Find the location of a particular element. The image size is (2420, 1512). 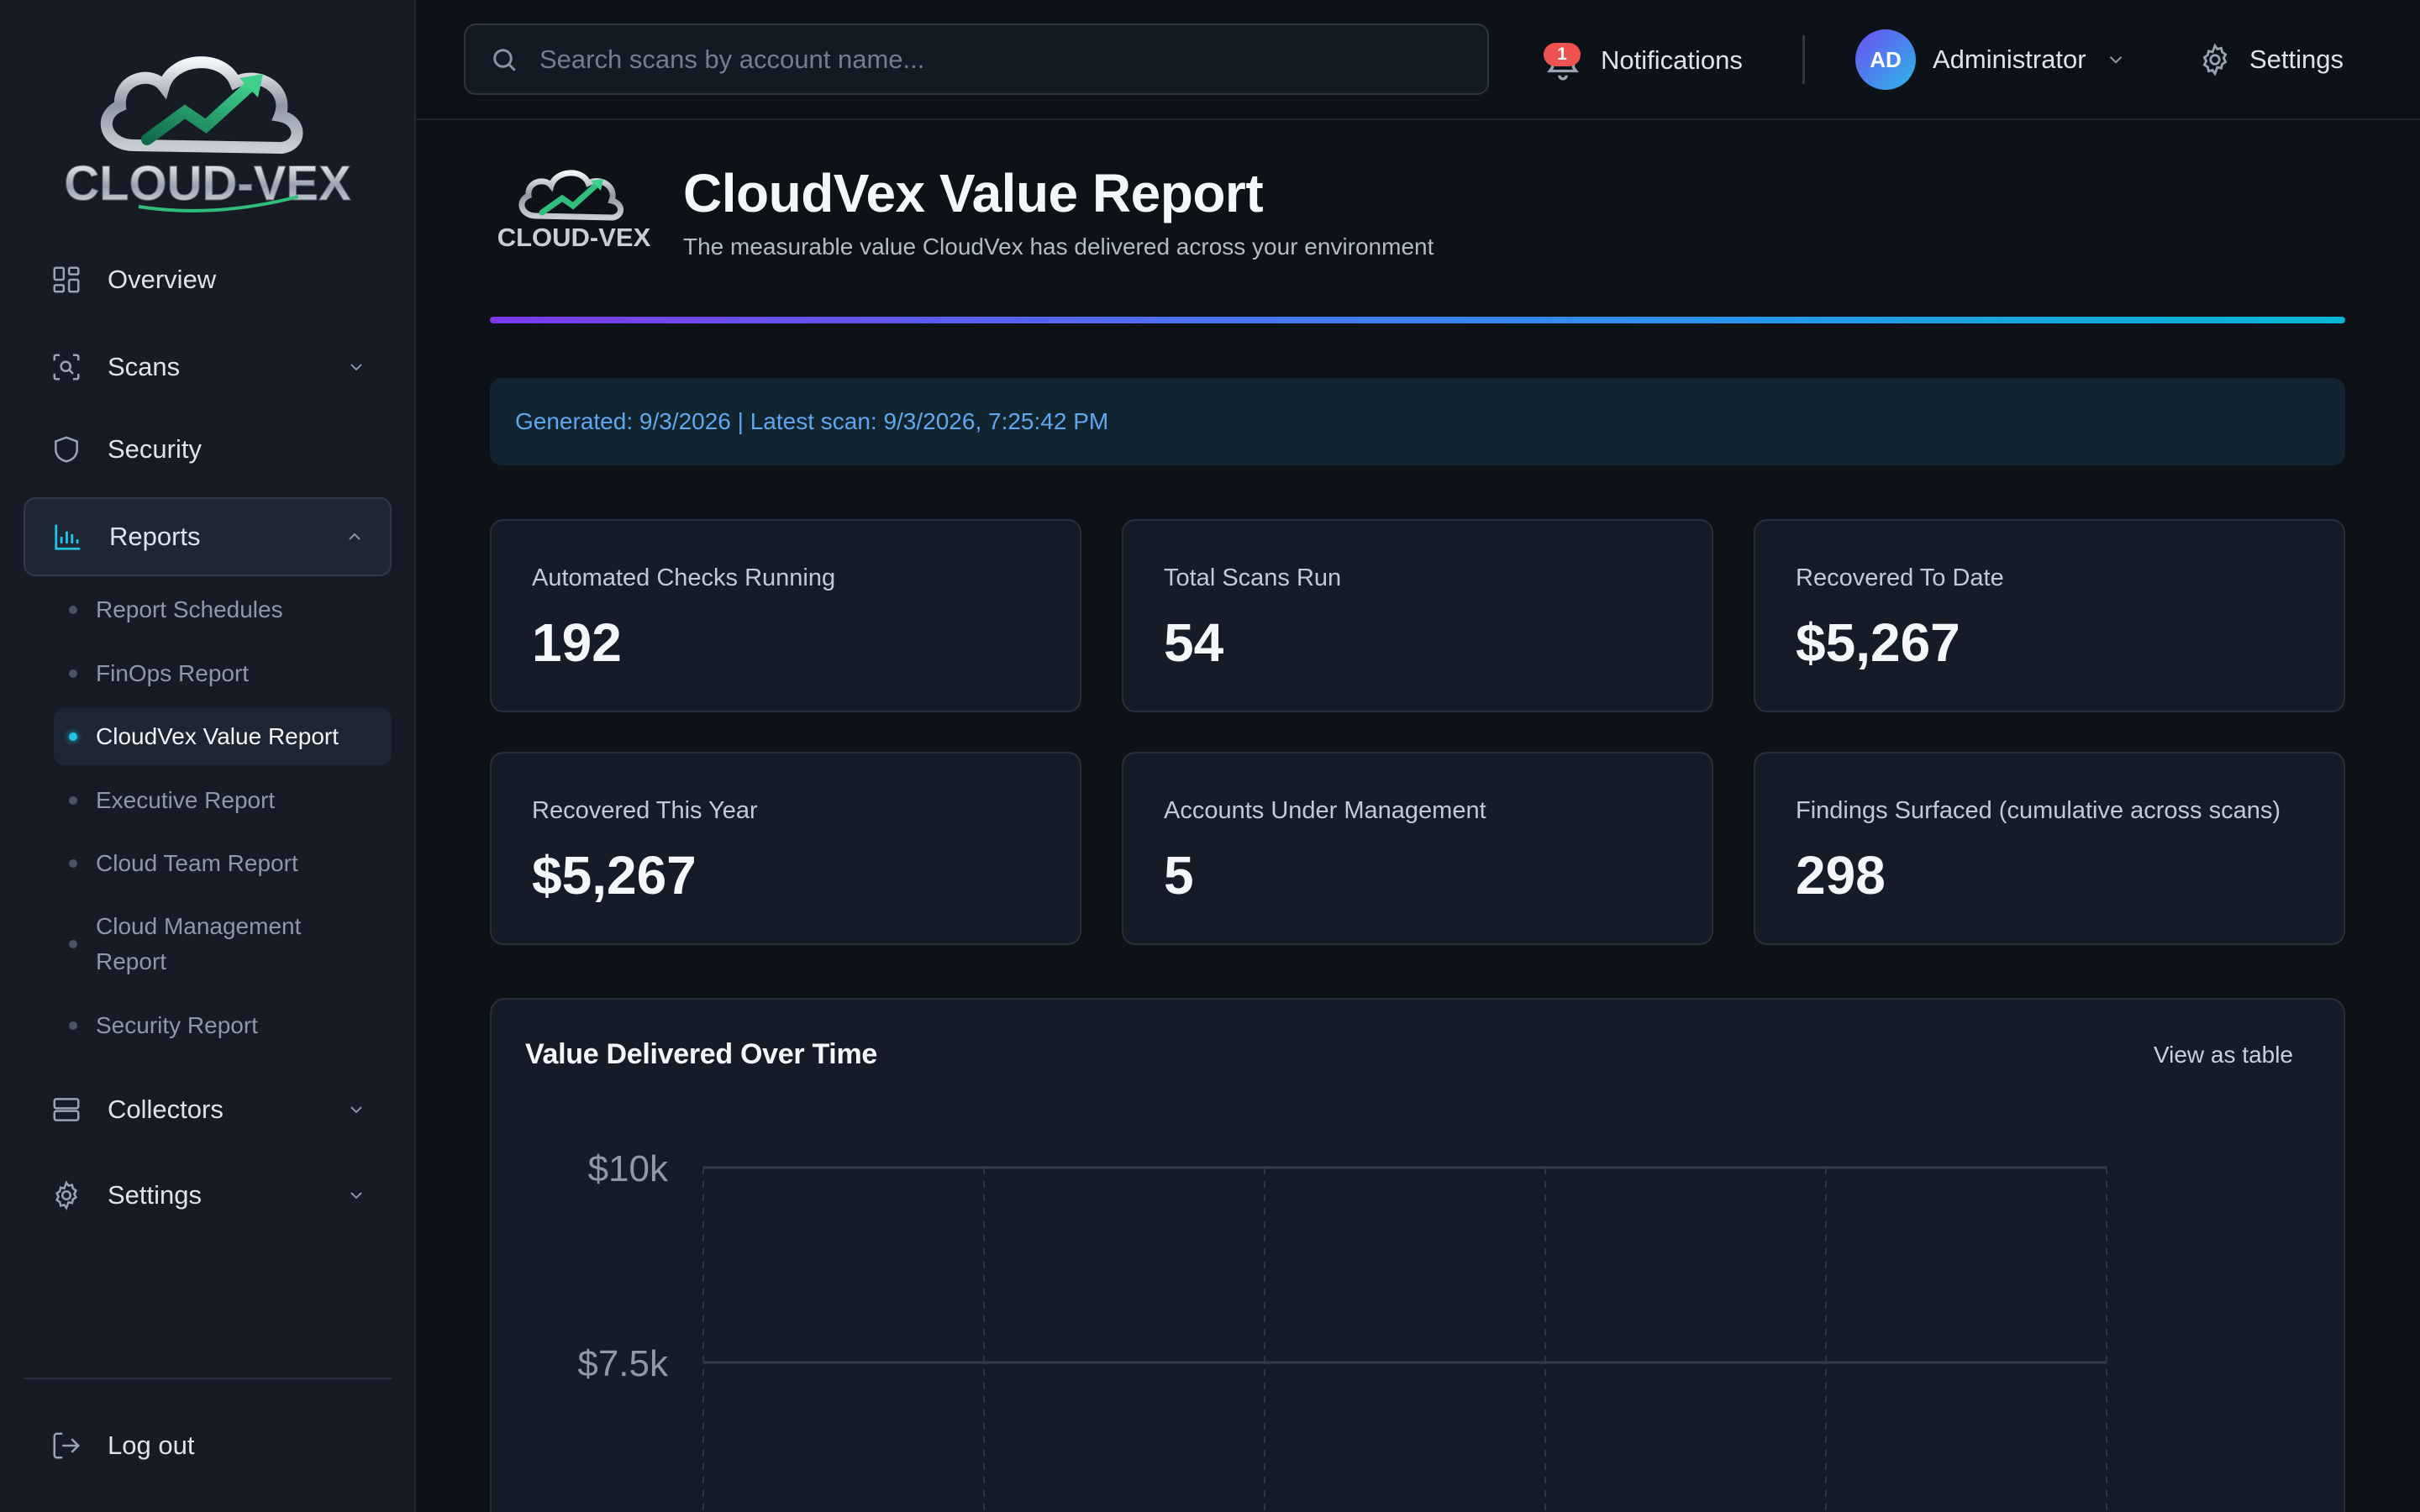

search-input is located at coordinates (1001, 59).